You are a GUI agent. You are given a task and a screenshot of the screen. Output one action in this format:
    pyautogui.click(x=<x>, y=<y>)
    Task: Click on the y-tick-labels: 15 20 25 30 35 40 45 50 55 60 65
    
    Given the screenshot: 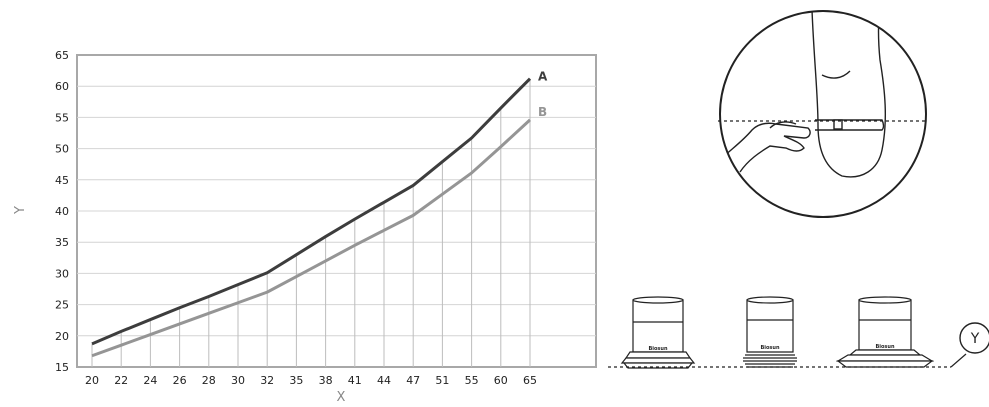 What is the action you would take?
    pyautogui.click(x=62, y=211)
    